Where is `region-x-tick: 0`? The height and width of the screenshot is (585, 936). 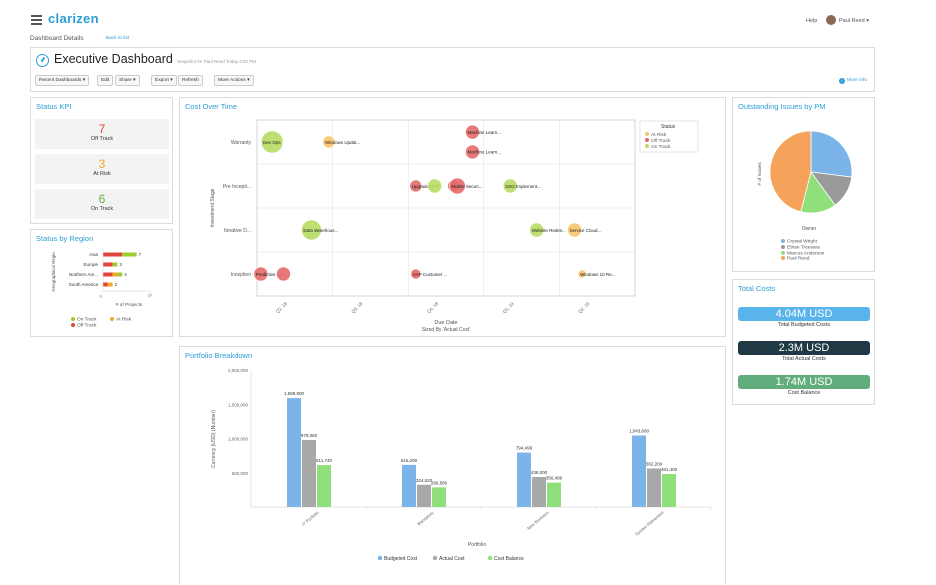 region-x-tick: 0 is located at coordinates (101, 296).